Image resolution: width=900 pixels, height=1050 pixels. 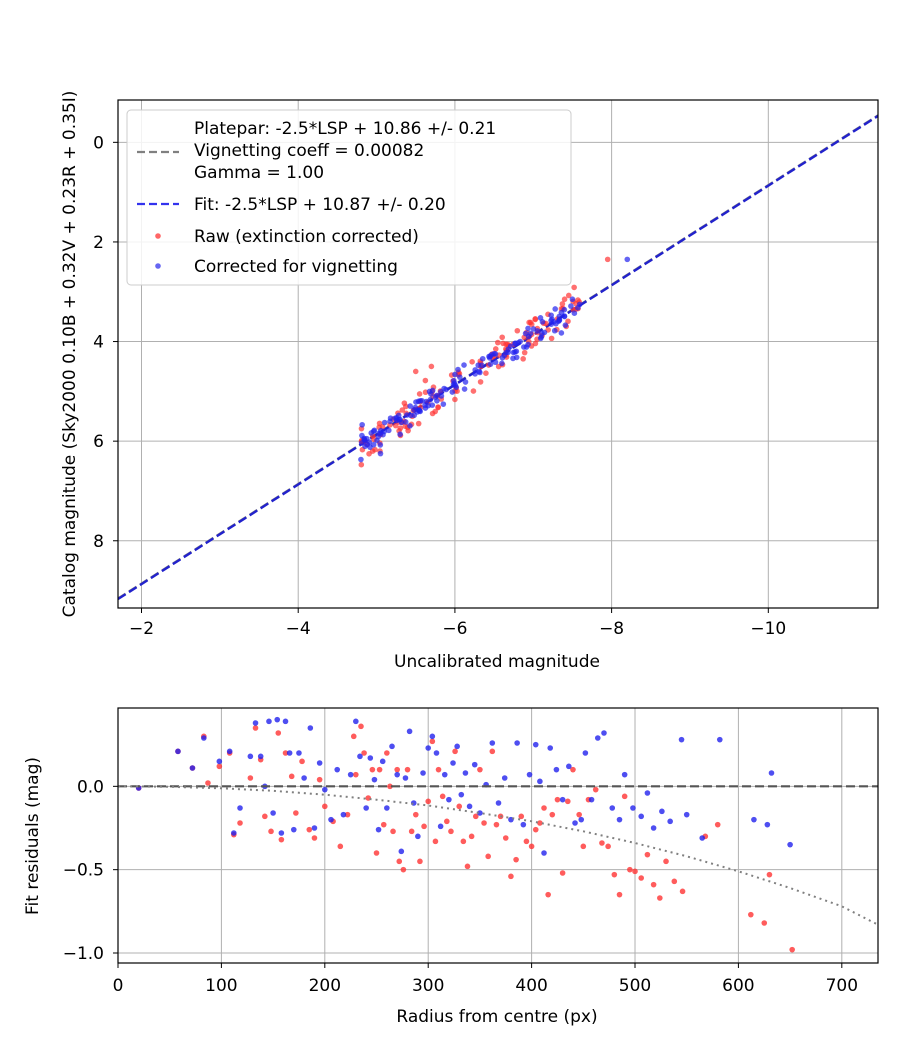 I want to click on bottom-x-tick-label: 500, so click(x=635, y=986).